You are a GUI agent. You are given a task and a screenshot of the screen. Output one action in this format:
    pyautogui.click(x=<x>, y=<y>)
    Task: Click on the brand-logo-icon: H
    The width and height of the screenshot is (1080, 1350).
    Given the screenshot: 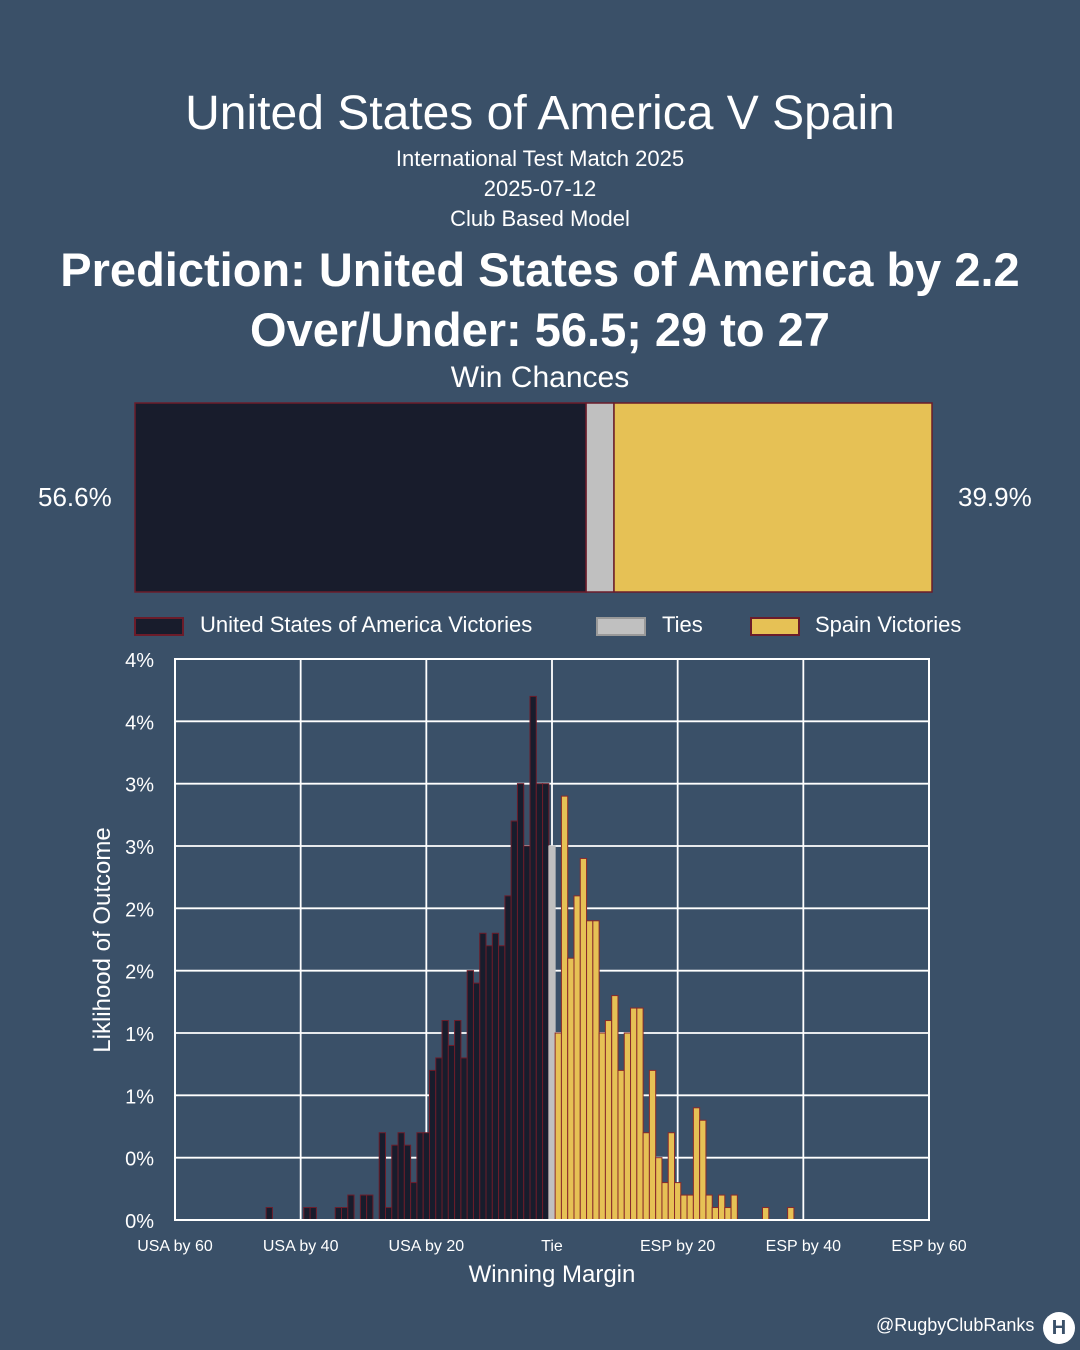 What is the action you would take?
    pyautogui.click(x=1059, y=1328)
    